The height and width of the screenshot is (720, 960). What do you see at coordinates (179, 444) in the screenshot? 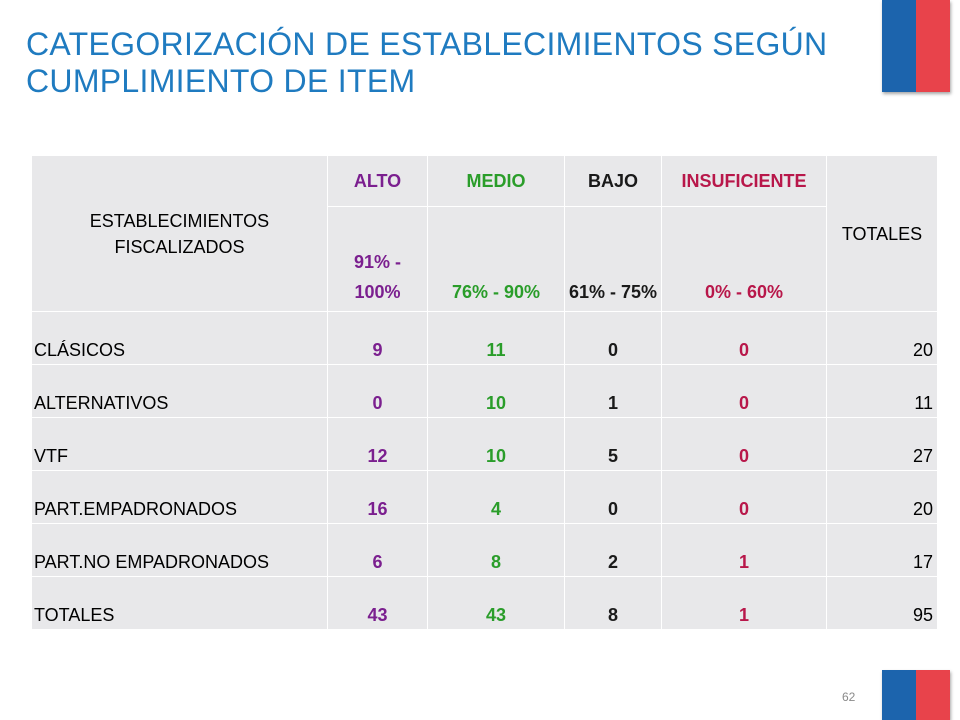
I see `row-label: VTF` at bounding box center [179, 444].